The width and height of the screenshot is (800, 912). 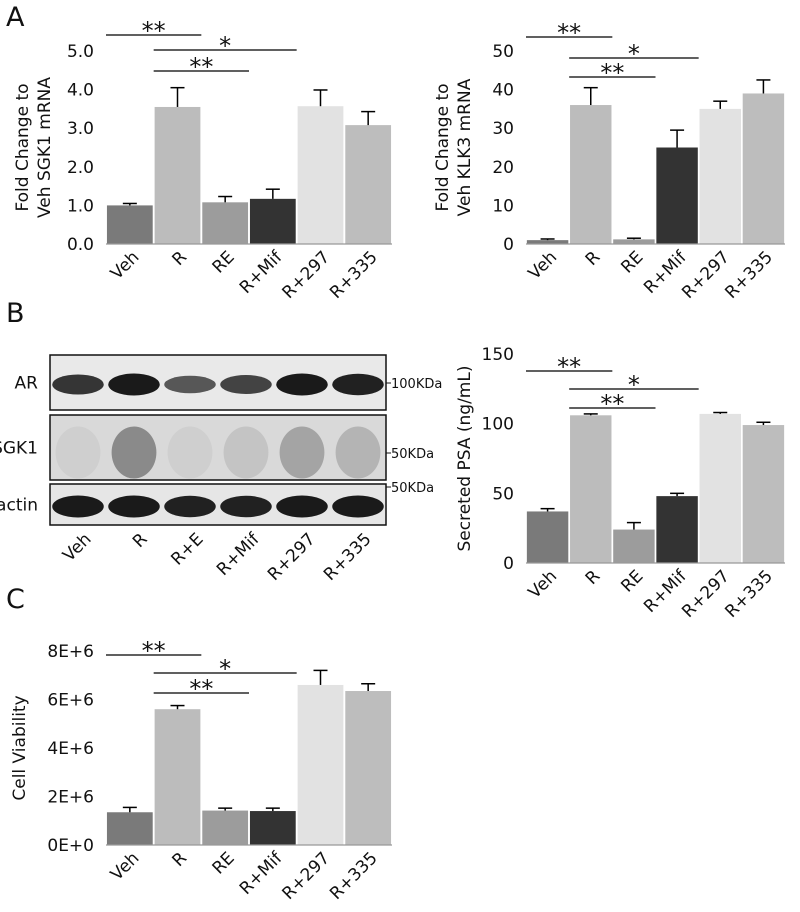 I want to click on blot-marker-label: 50KDa, so click(x=412, y=454).